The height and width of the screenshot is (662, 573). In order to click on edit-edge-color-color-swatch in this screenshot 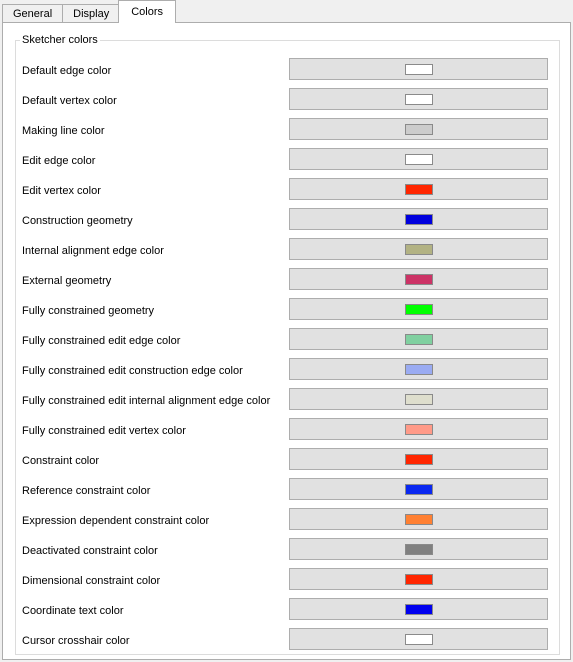, I will do `click(419, 159)`.